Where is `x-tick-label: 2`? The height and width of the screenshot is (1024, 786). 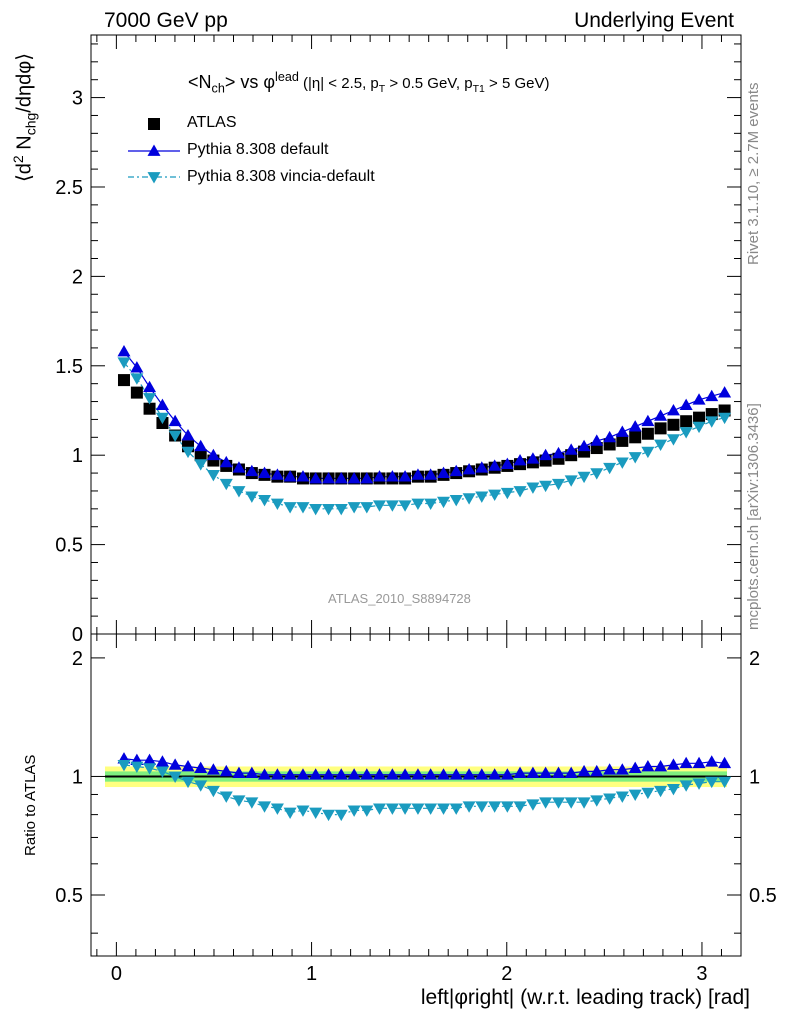 x-tick-label: 2 is located at coordinates (506, 974).